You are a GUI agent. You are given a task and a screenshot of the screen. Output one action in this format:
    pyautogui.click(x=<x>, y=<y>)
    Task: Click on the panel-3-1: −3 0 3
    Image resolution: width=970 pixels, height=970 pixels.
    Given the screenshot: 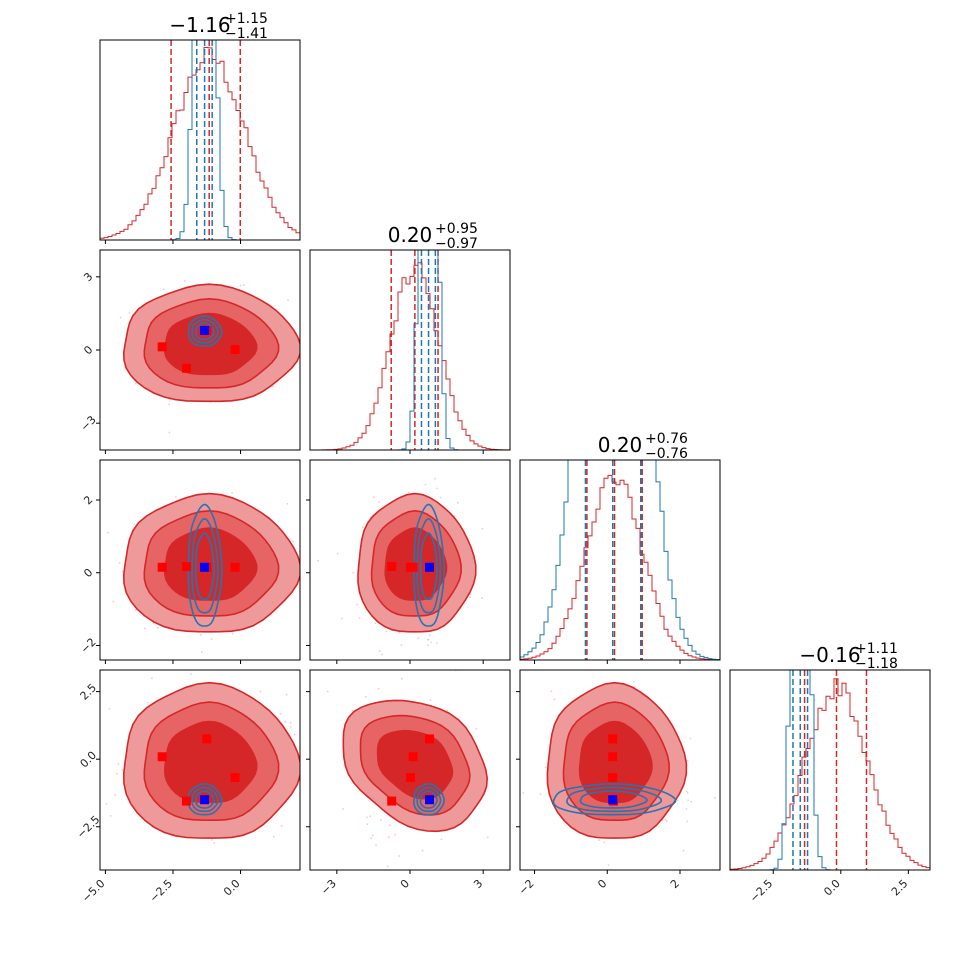 What is the action you would take?
    pyautogui.click(x=408, y=783)
    